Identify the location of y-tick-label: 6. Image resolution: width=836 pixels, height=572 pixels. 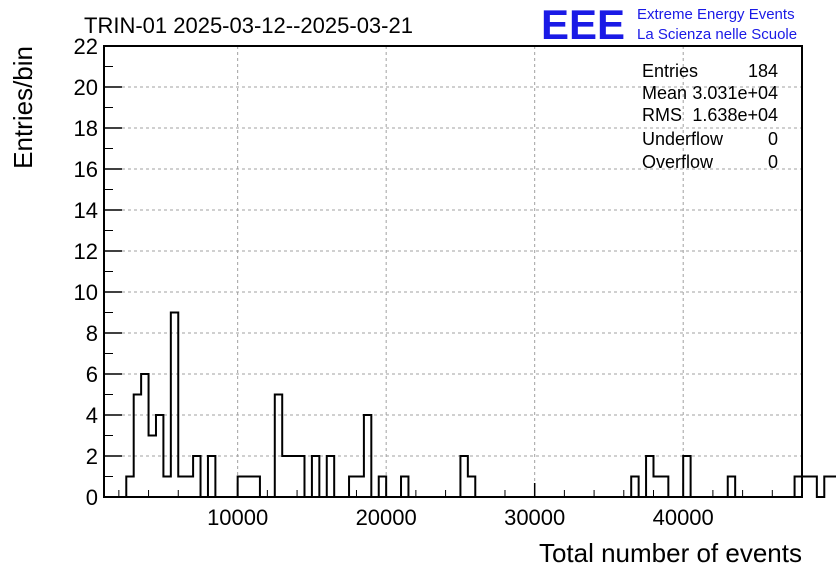
(92, 374).